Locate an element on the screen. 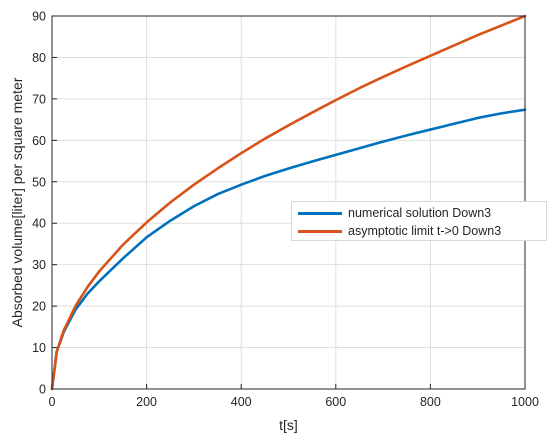 Image resolution: width=550 pixels, height=442 pixels. y-tick-label: 20 is located at coordinates (39, 307).